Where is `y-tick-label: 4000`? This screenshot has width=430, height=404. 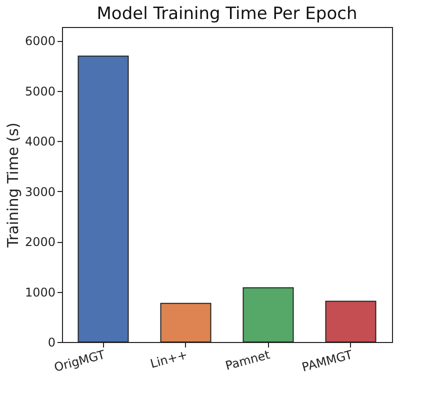
y-tick-label: 4000 is located at coordinates (40, 141).